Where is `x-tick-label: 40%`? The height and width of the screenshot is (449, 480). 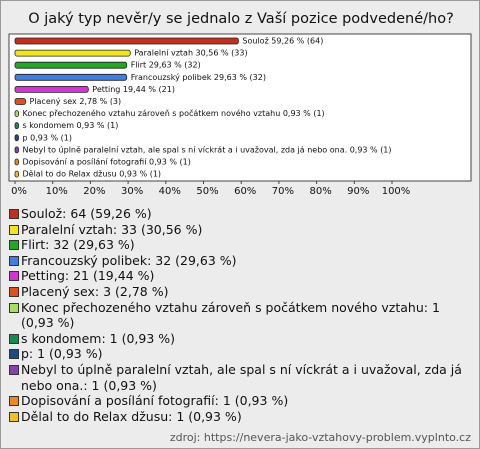
x-tick-label: 40% is located at coordinates (170, 191).